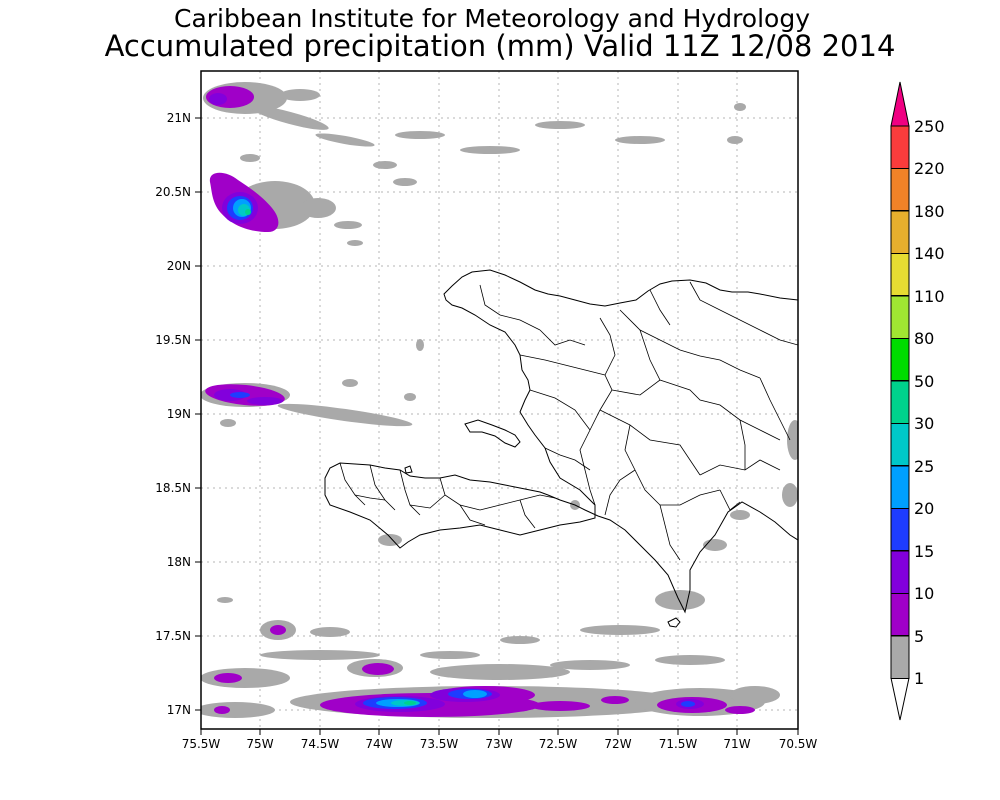 The image size is (1000, 800). Describe the element at coordinates (924, 381) in the screenshot. I see `legend-label: 50` at that location.